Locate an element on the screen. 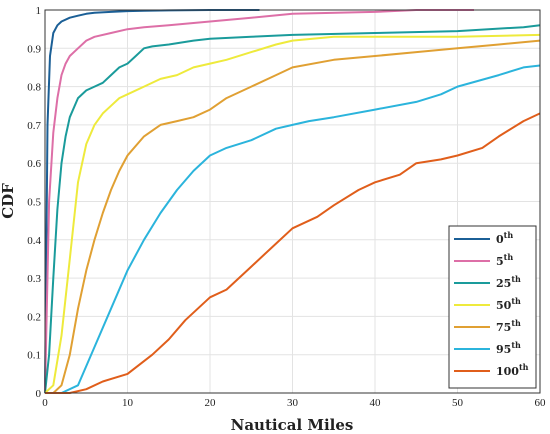 This screenshot has width=550, height=434. y-tick-label: 0.4 is located at coordinates (34, 241).